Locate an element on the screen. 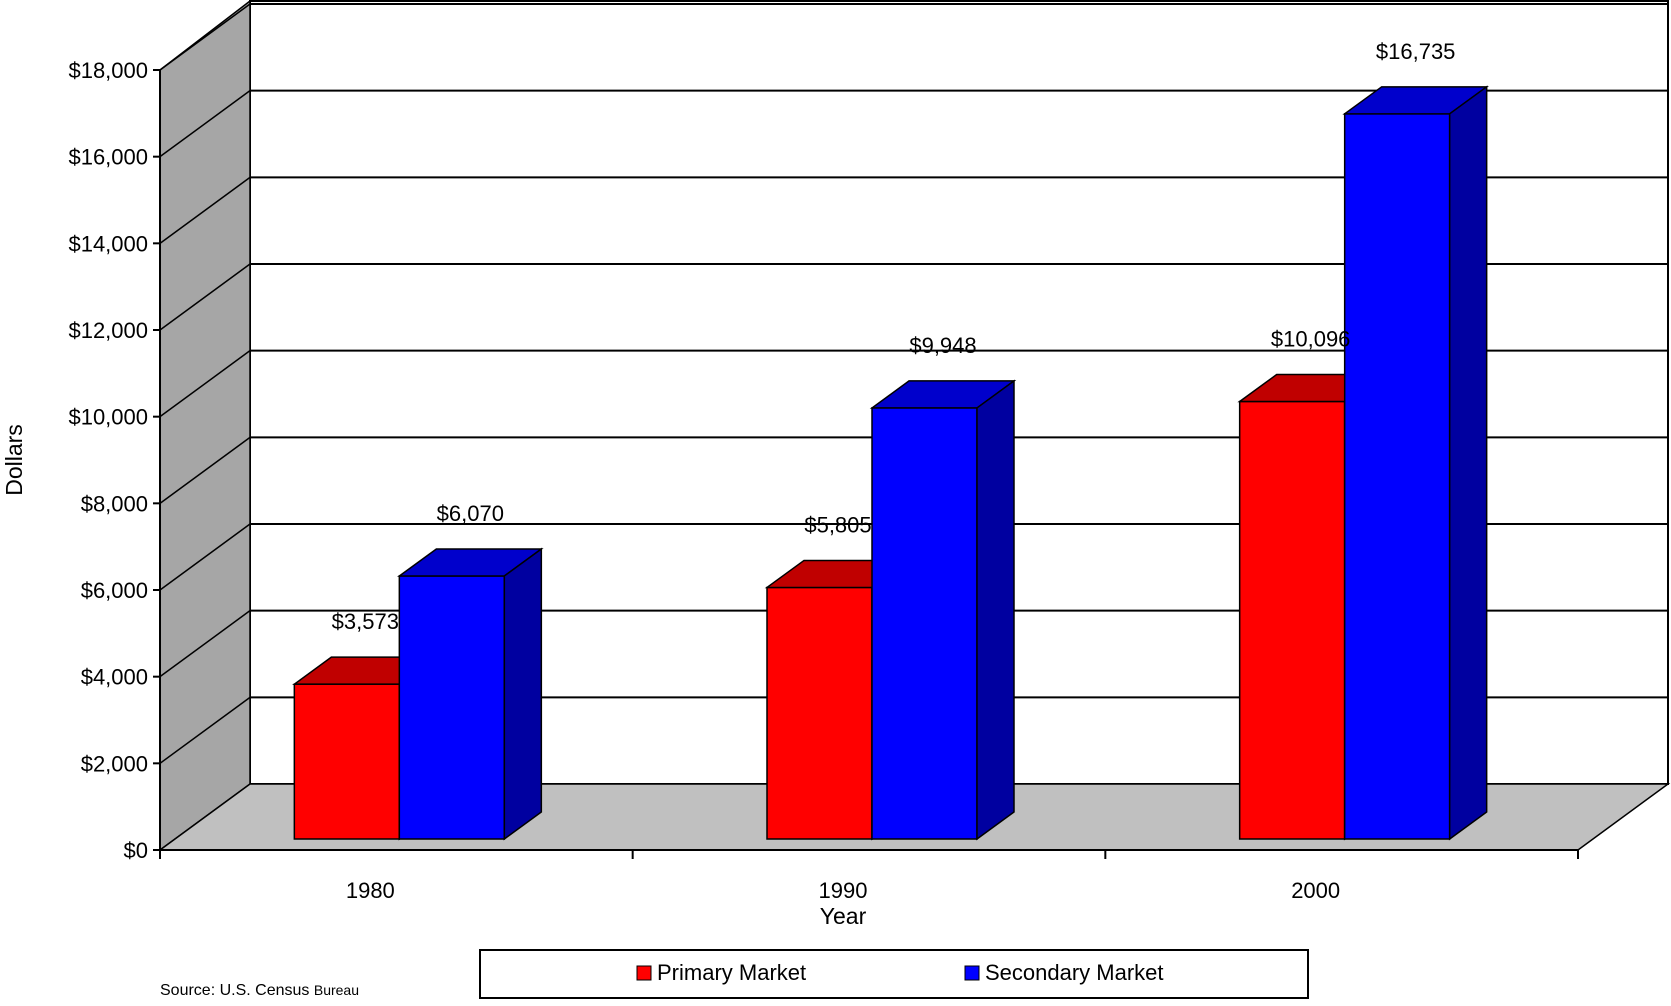 Image resolution: width=1671 pixels, height=1006 pixels. data-label: $5,805 is located at coordinates (837, 524).